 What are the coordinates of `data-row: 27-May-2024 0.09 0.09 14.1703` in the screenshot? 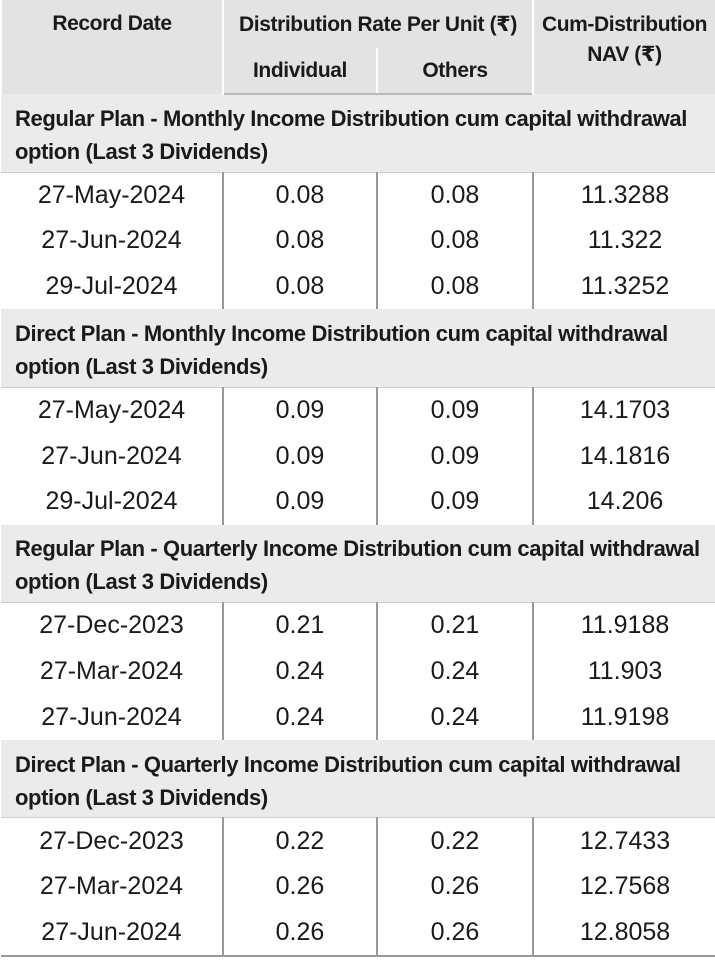 It's located at (358, 410).